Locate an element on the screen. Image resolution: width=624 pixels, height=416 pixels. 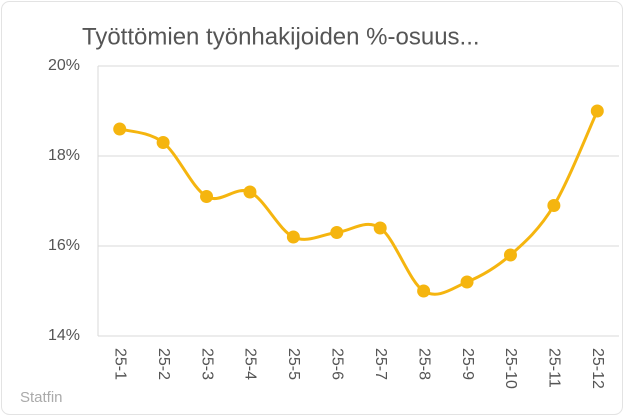
x-tick-label: 25-5 is located at coordinates (293, 364).